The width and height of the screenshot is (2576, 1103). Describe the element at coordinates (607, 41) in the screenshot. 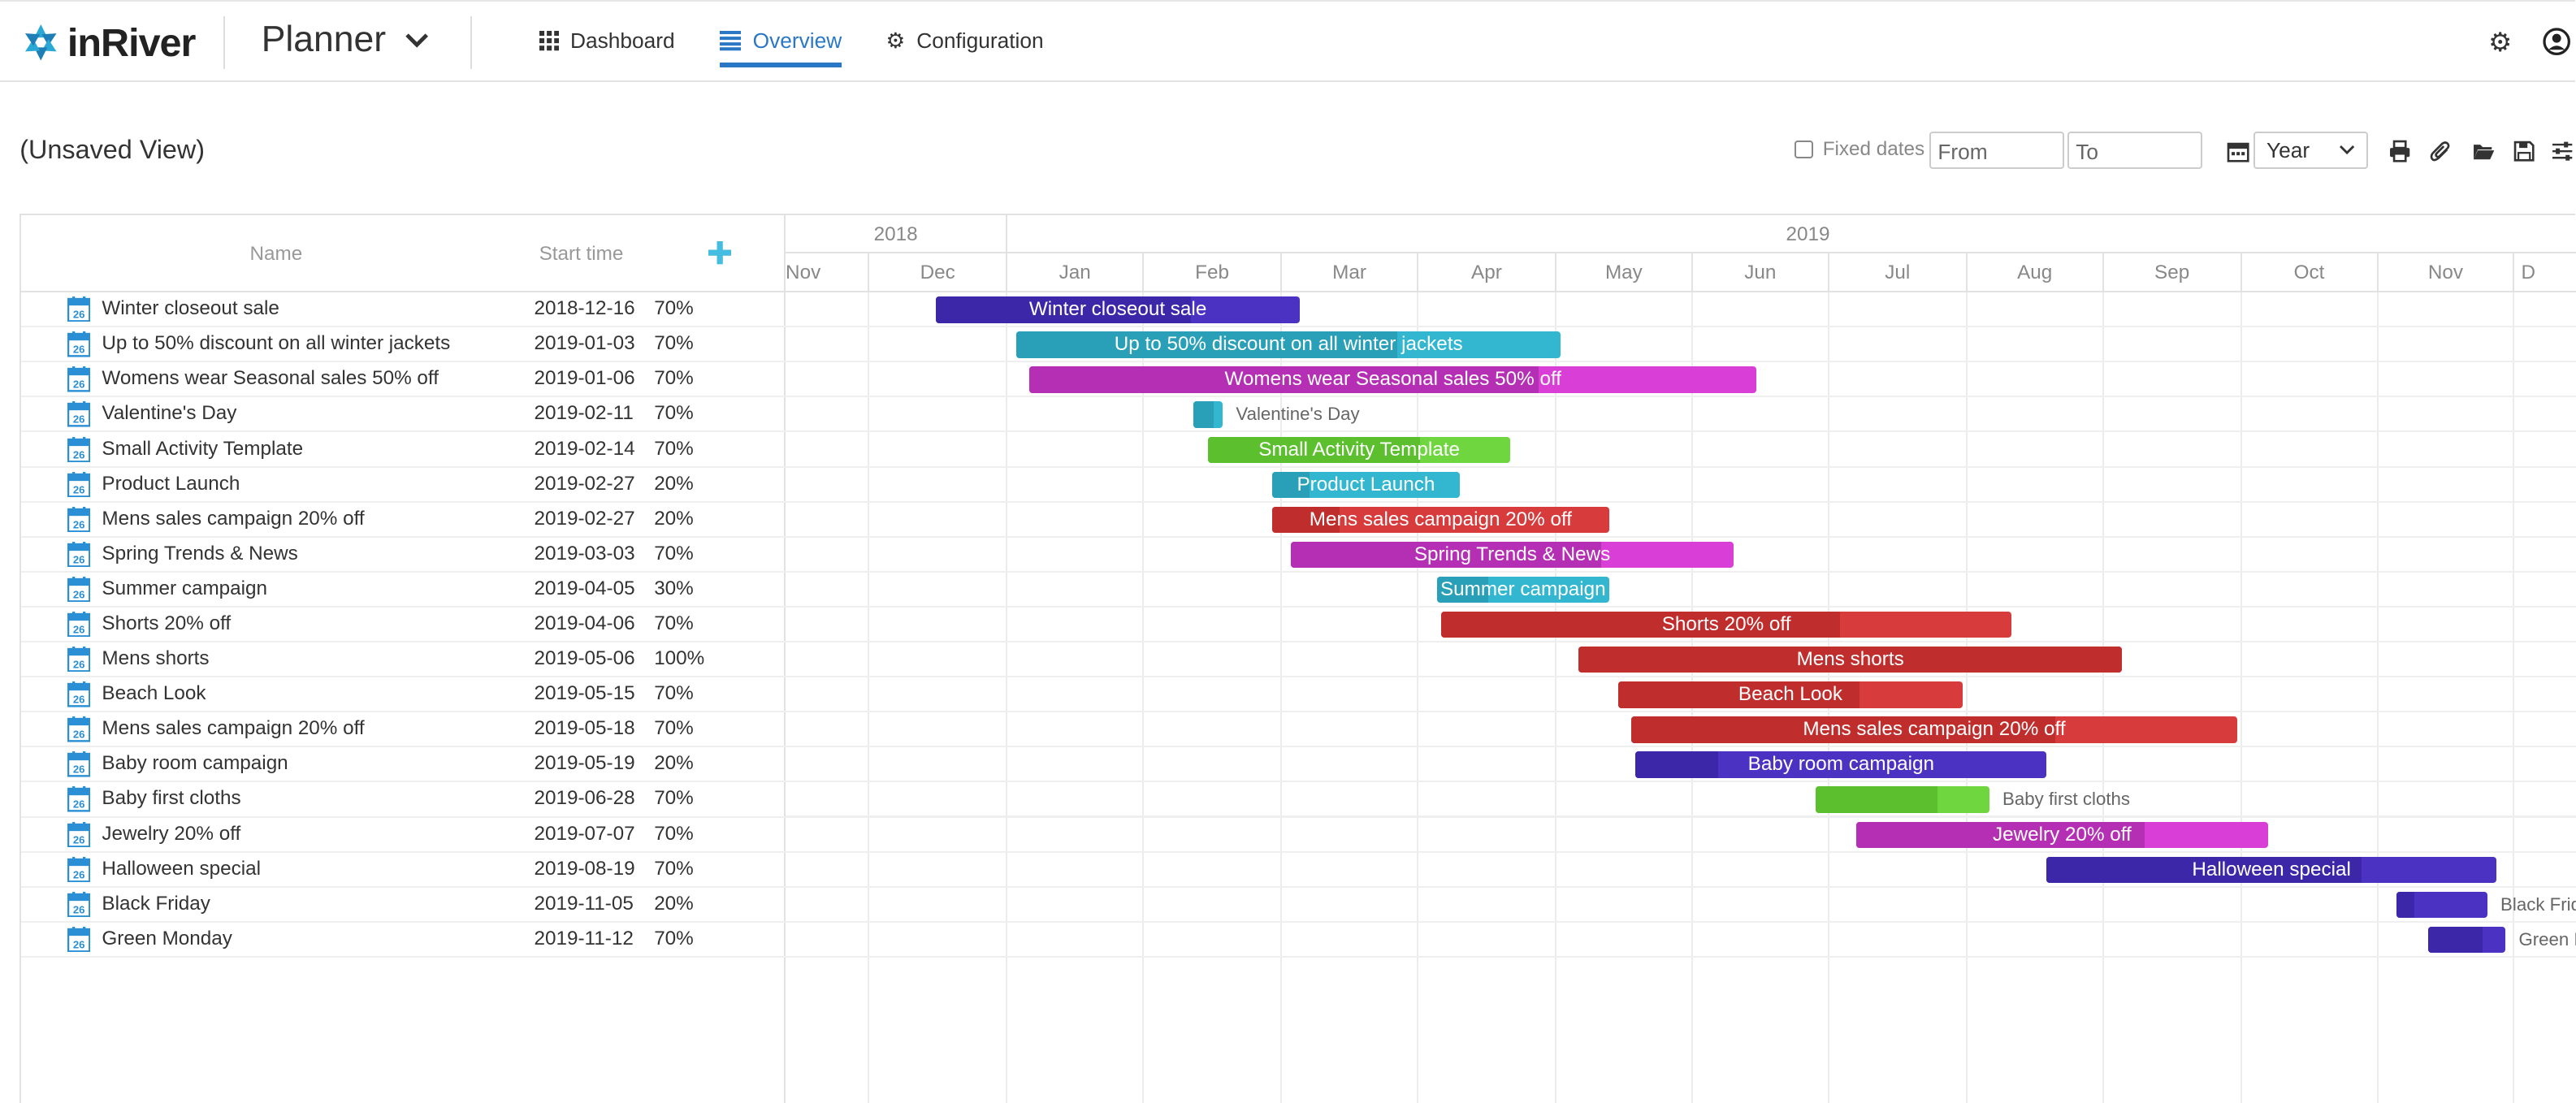

I see `nav-dashboard: Dashboard` at that location.